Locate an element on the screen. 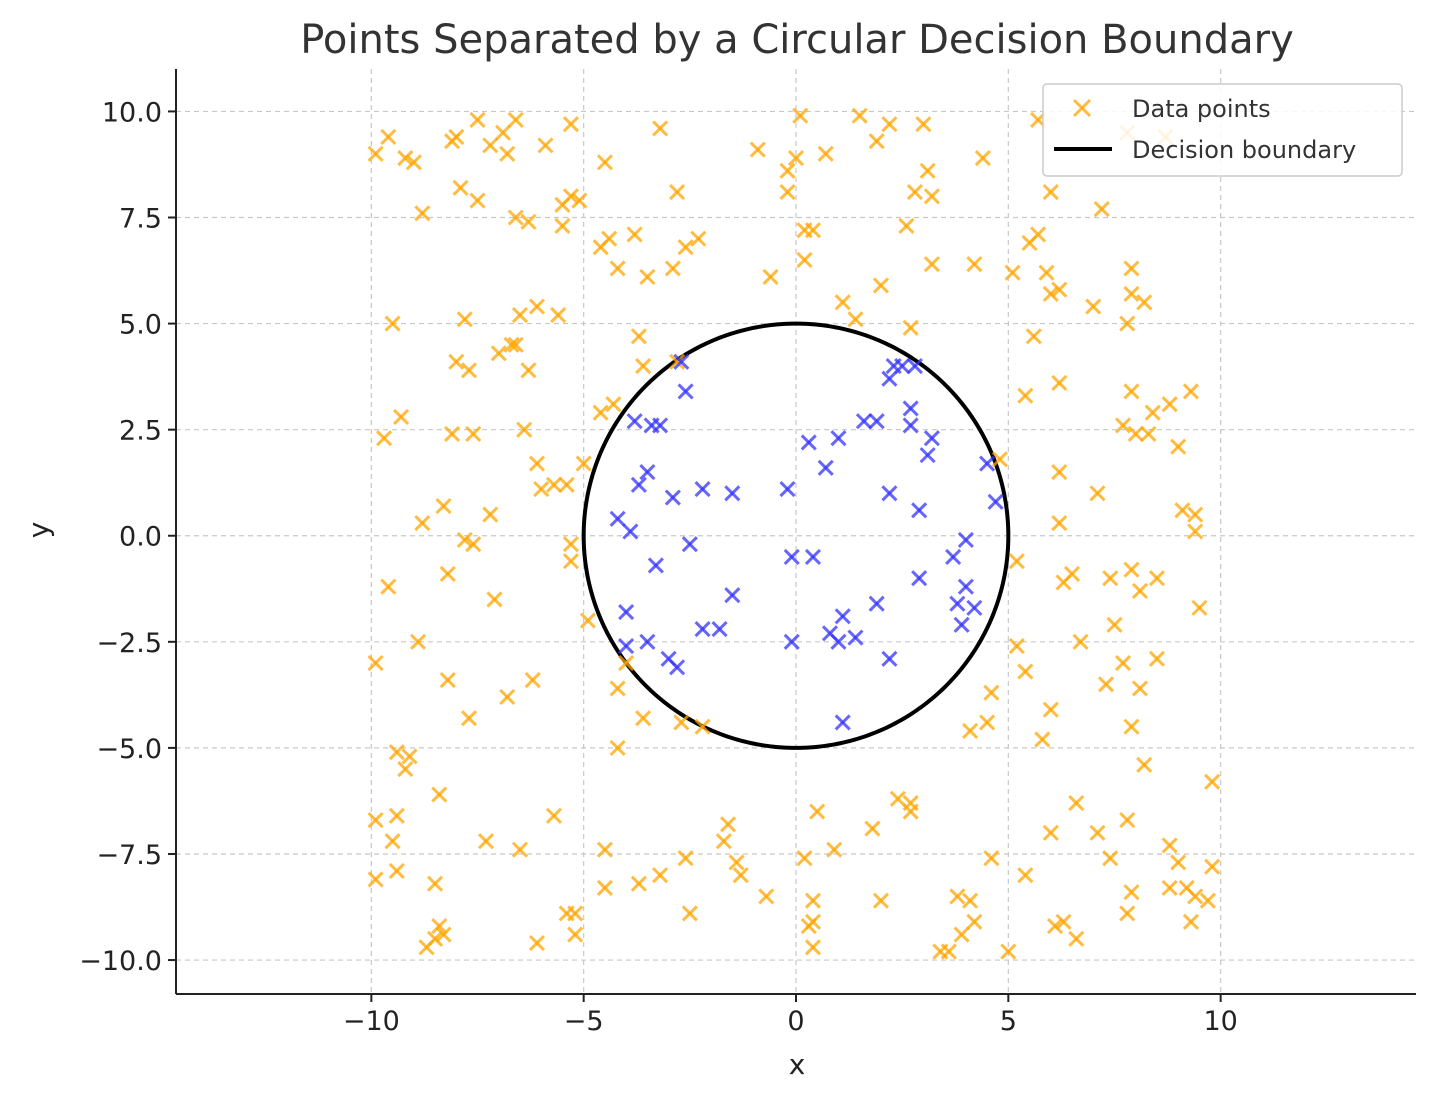 This screenshot has width=1436, height=1101. x-tick-label: −5 is located at coordinates (584, 1021).